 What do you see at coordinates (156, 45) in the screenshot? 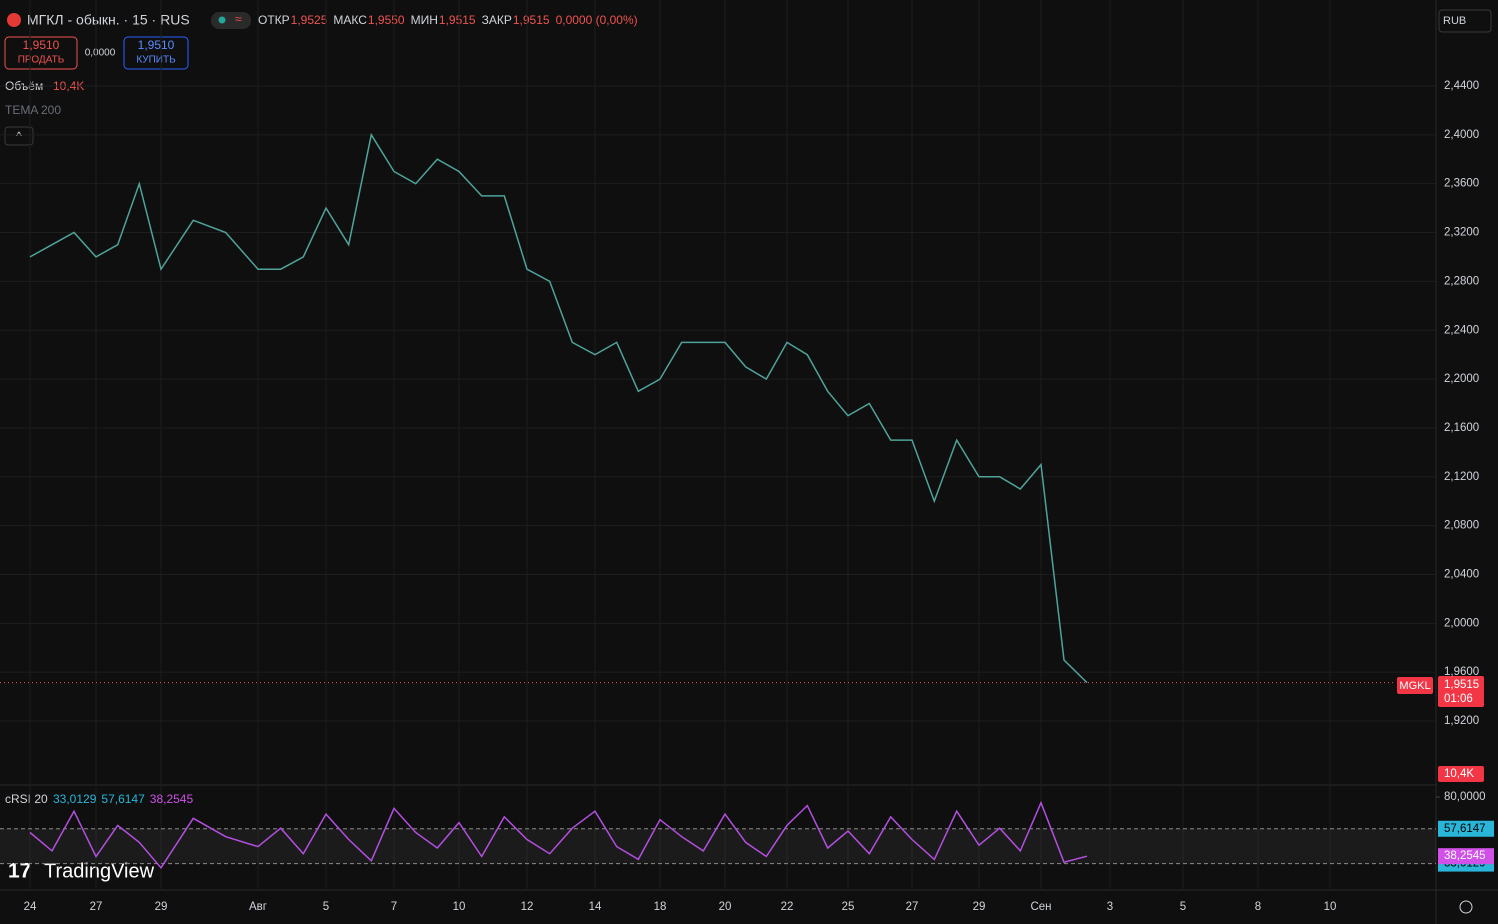
I see `buy-price: 1,9510` at bounding box center [156, 45].